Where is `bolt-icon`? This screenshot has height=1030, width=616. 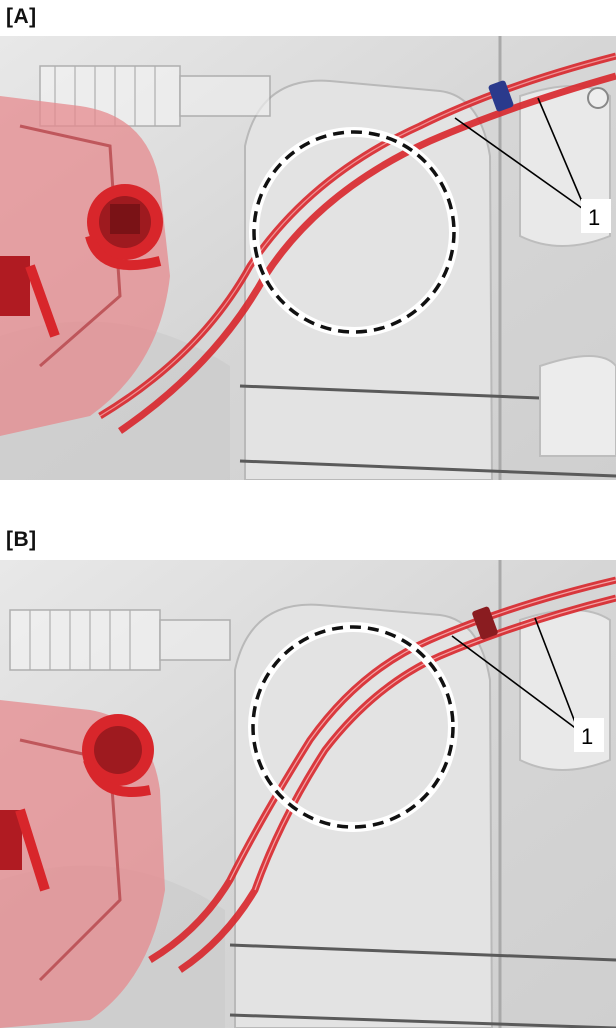 bolt-icon is located at coordinates (598, 98).